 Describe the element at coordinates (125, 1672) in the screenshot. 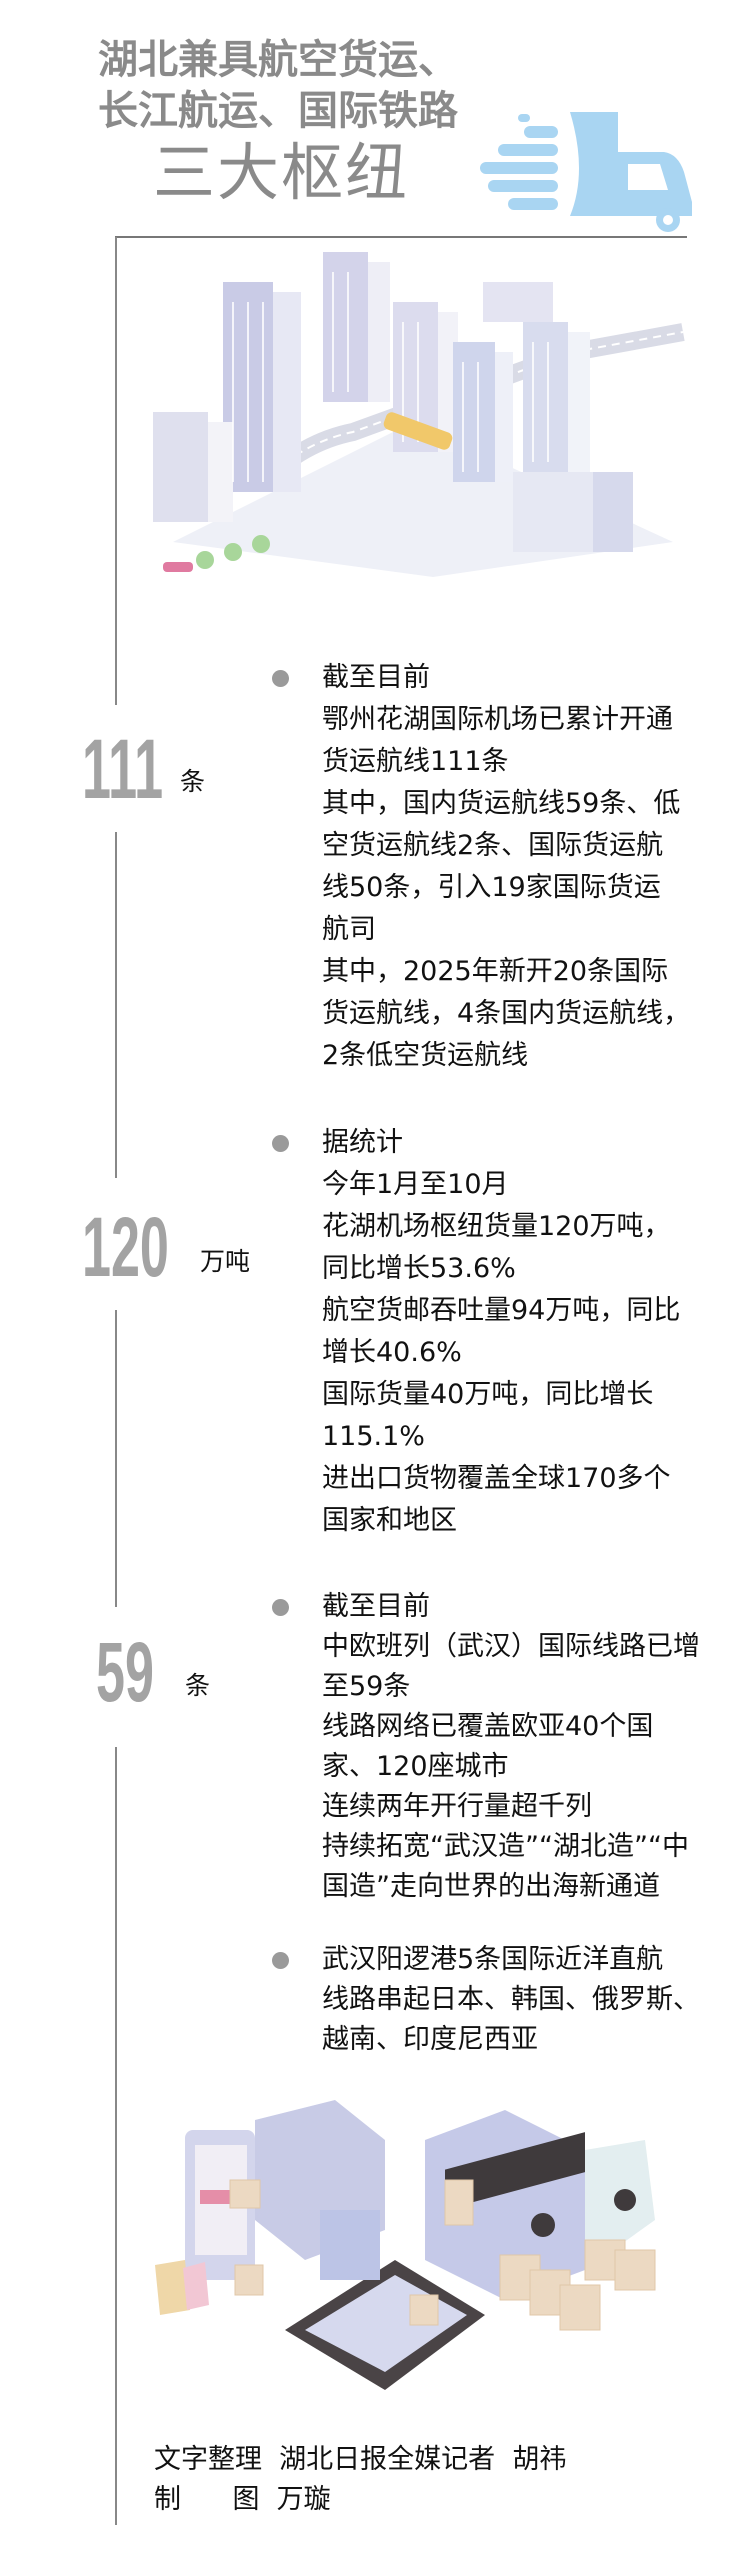

I see `stat-number: 59` at that location.